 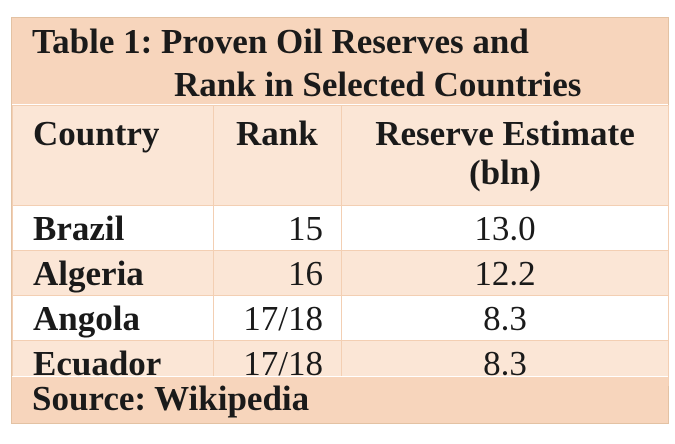 I want to click on title-line-1: Table 1: Proven Oil Reserves and, so click(x=280, y=41).